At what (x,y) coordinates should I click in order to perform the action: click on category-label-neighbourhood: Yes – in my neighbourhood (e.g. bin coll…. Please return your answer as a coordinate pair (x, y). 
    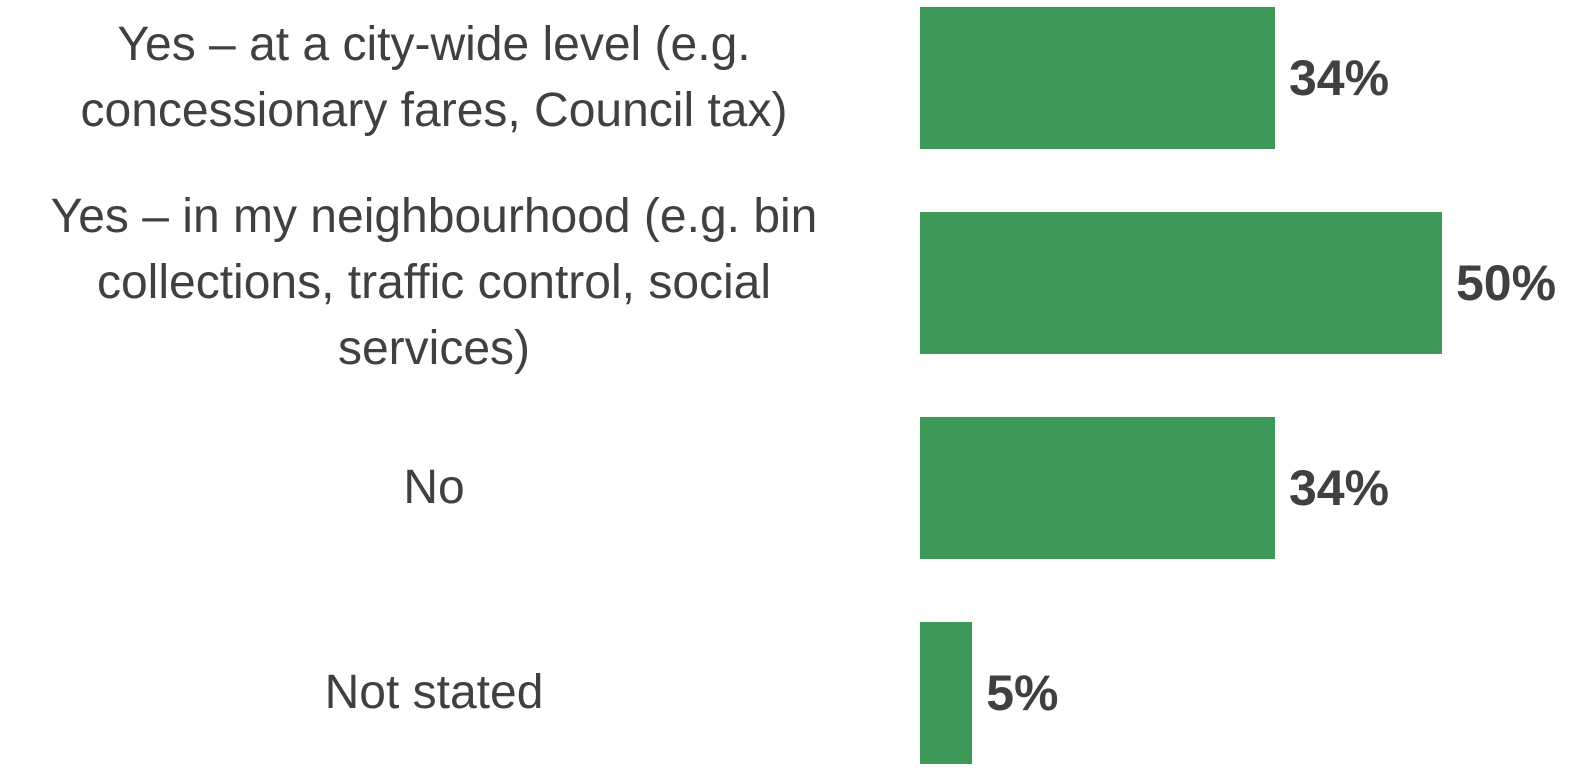
    Looking at the image, I should click on (434, 282).